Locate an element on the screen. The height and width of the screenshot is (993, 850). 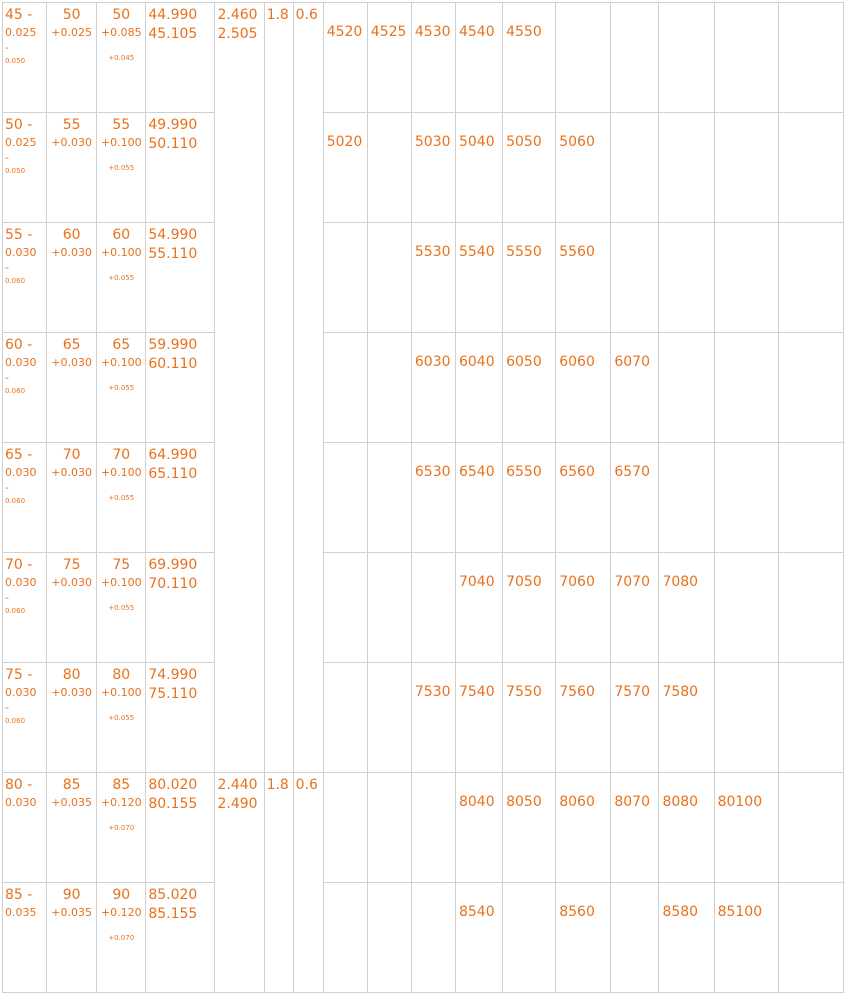
hole-text: +0.025 is located at coordinates (71, 32).